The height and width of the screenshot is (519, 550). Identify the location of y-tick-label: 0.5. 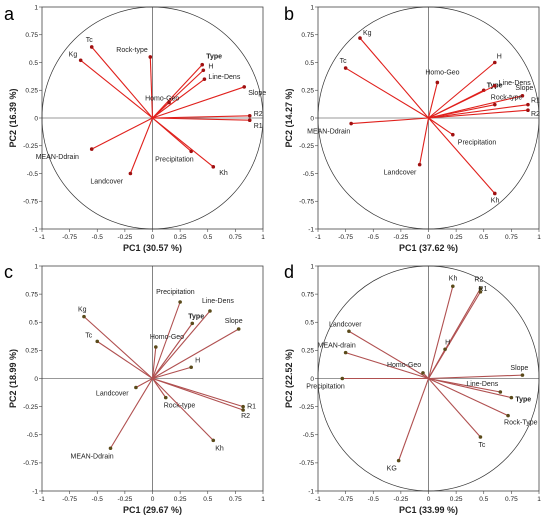
(33, 63).